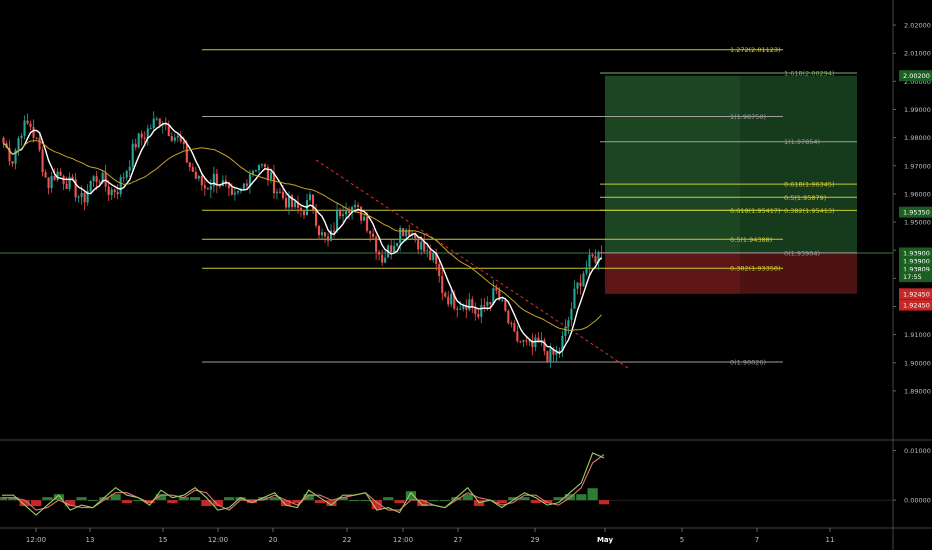 The width and height of the screenshot is (932, 550). What do you see at coordinates (605, 540) in the screenshot?
I see `time-tick-label: May` at bounding box center [605, 540].